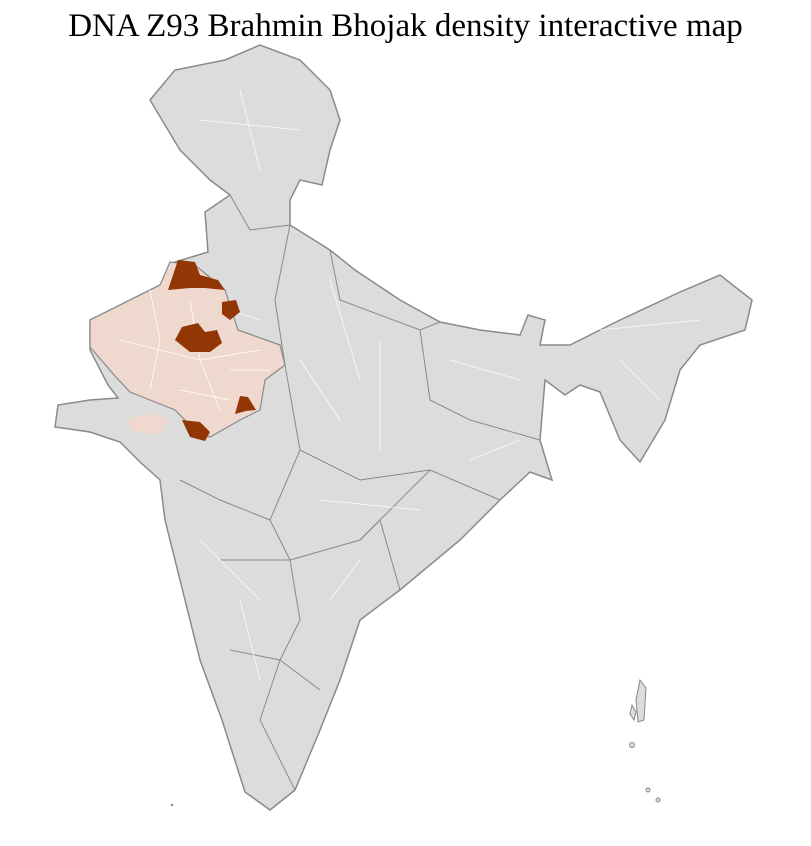  I want to click on lakshadweep-islands, so click(172, 805).